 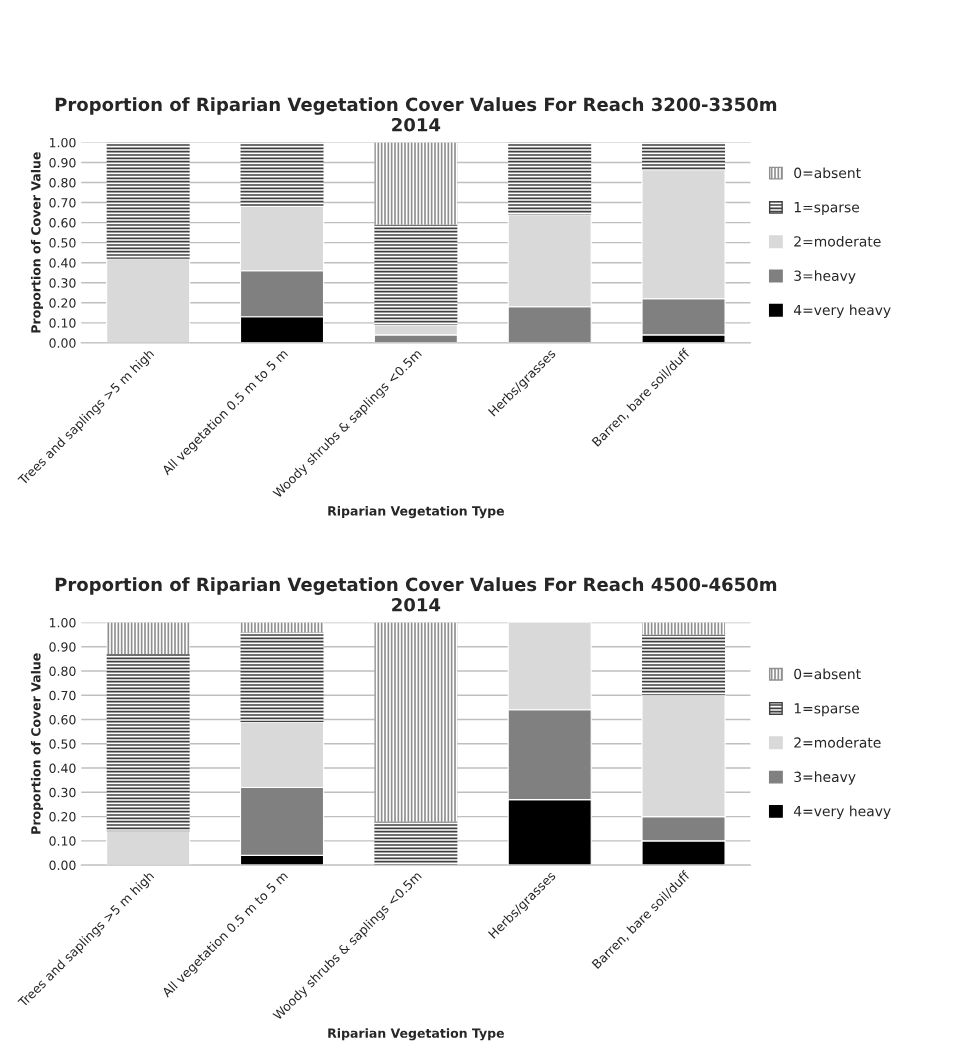 I want to click on chart-title: Proportion of Riparian Vegetation Cover Values For Reach 4500-4650m 2014, so click(x=416, y=594).